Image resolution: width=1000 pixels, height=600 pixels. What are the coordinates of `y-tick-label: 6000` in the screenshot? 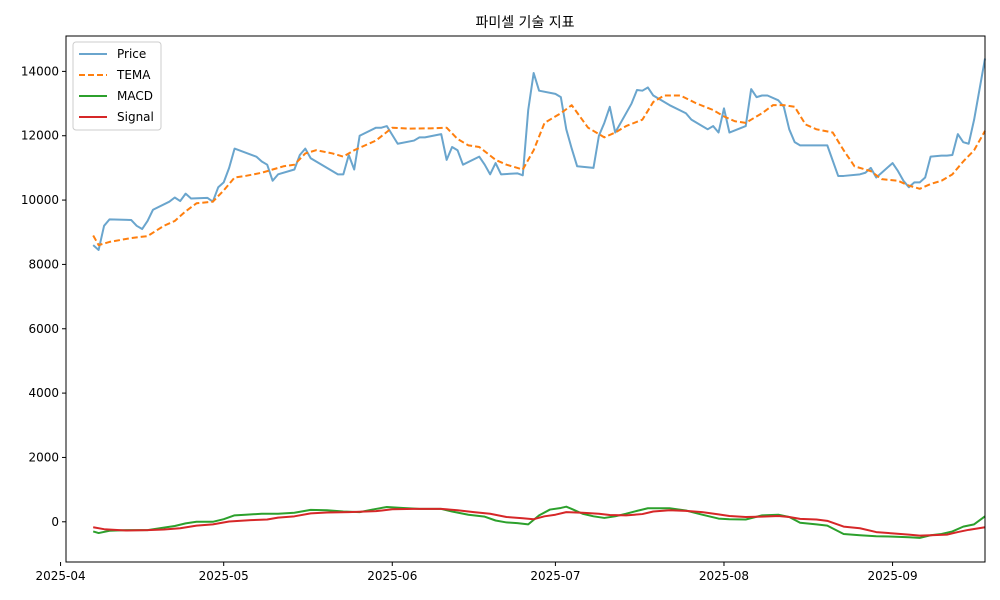 It's located at (43, 329).